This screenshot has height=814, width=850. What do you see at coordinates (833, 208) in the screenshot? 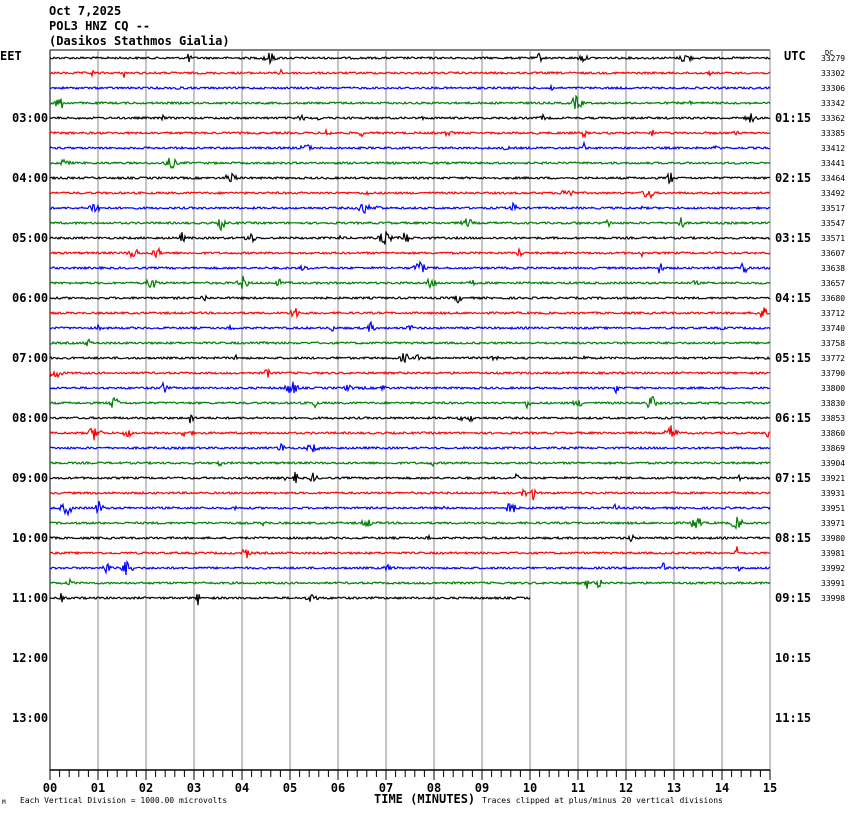
I see `trace-dc-value: 33517` at bounding box center [833, 208].